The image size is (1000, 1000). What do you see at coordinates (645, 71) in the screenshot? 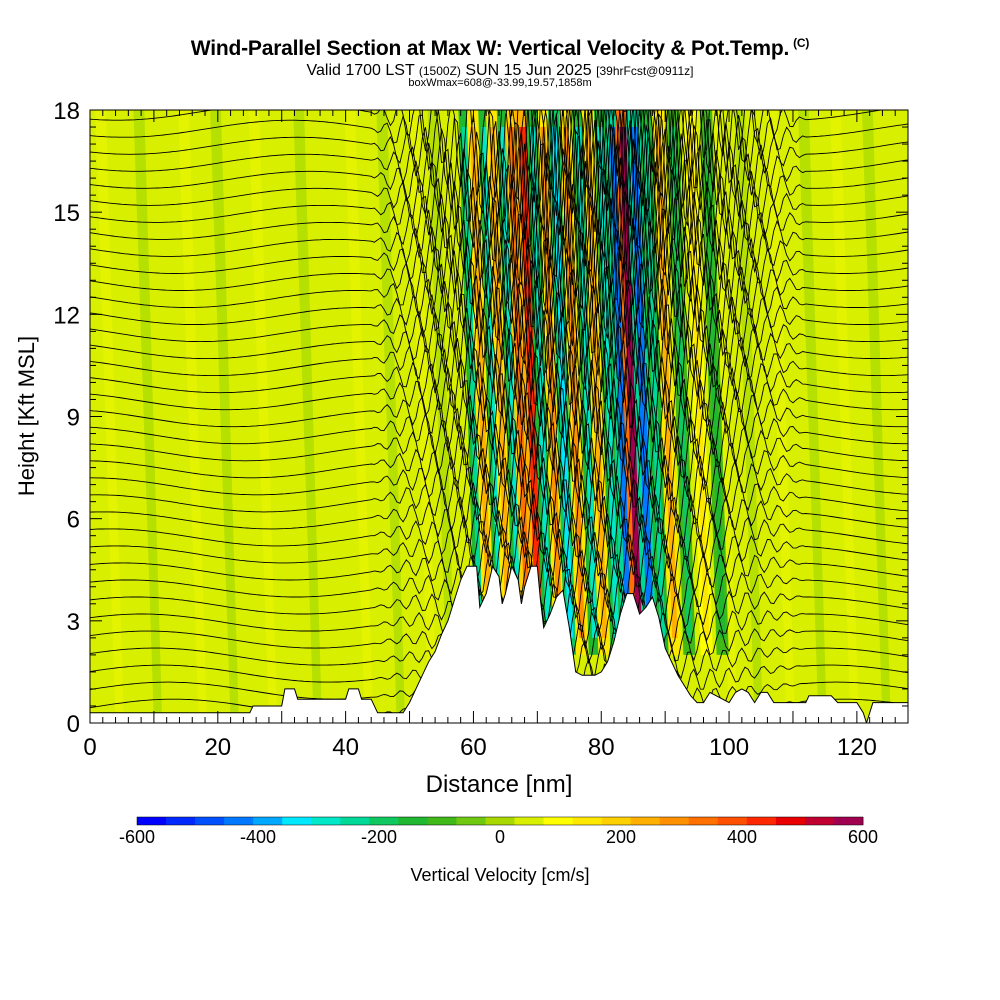
I see `forecast-info: [39hrFcst@0911z]` at bounding box center [645, 71].